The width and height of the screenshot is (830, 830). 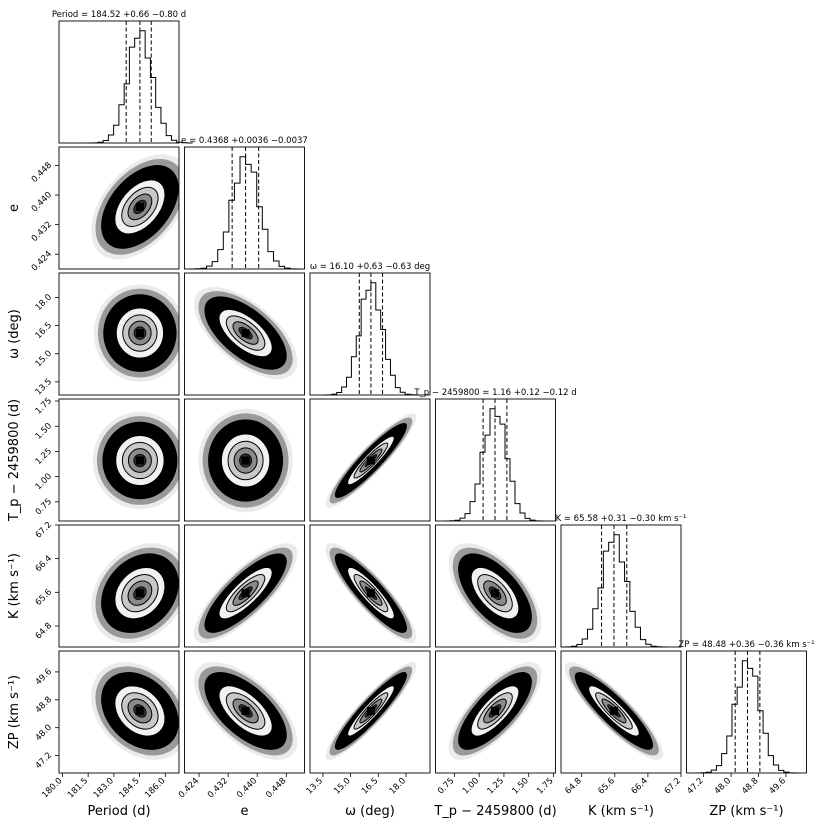 What do you see at coordinates (495, 460) in the screenshot?
I see `histogram-tp` at bounding box center [495, 460].